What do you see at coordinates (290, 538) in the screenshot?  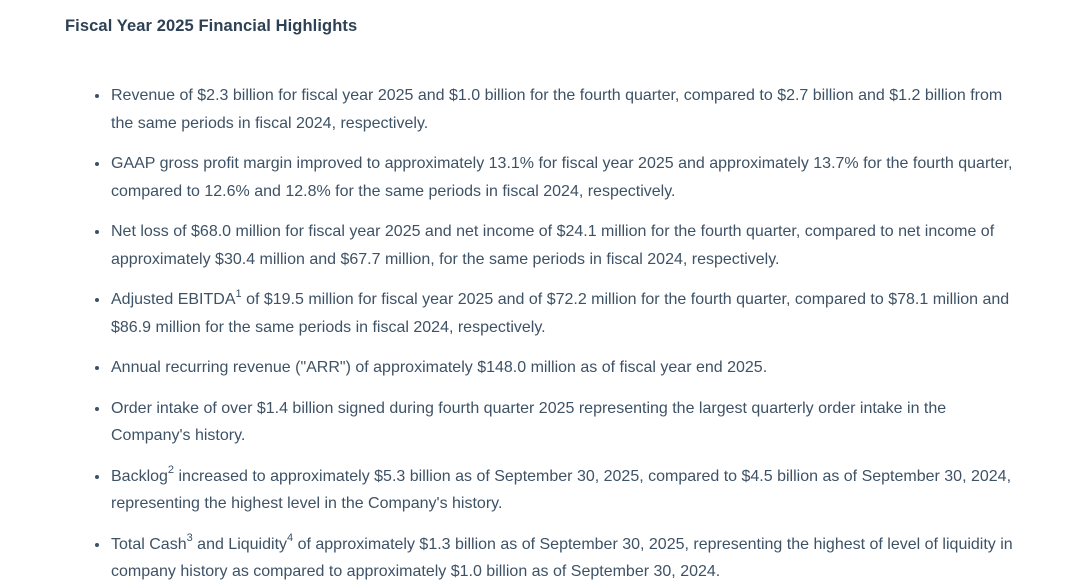 I see `footnote-superscript: 4` at bounding box center [290, 538].